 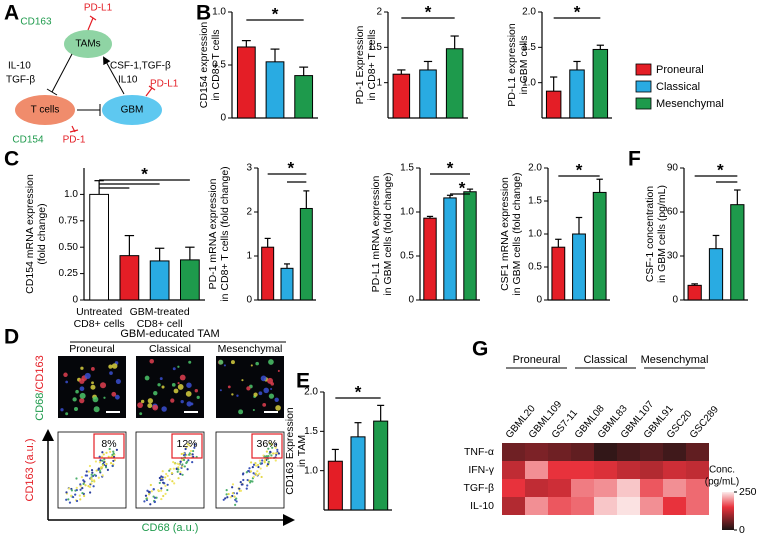 I want to click on y-axis-label: PD-1 Expression, so click(x=360, y=64).